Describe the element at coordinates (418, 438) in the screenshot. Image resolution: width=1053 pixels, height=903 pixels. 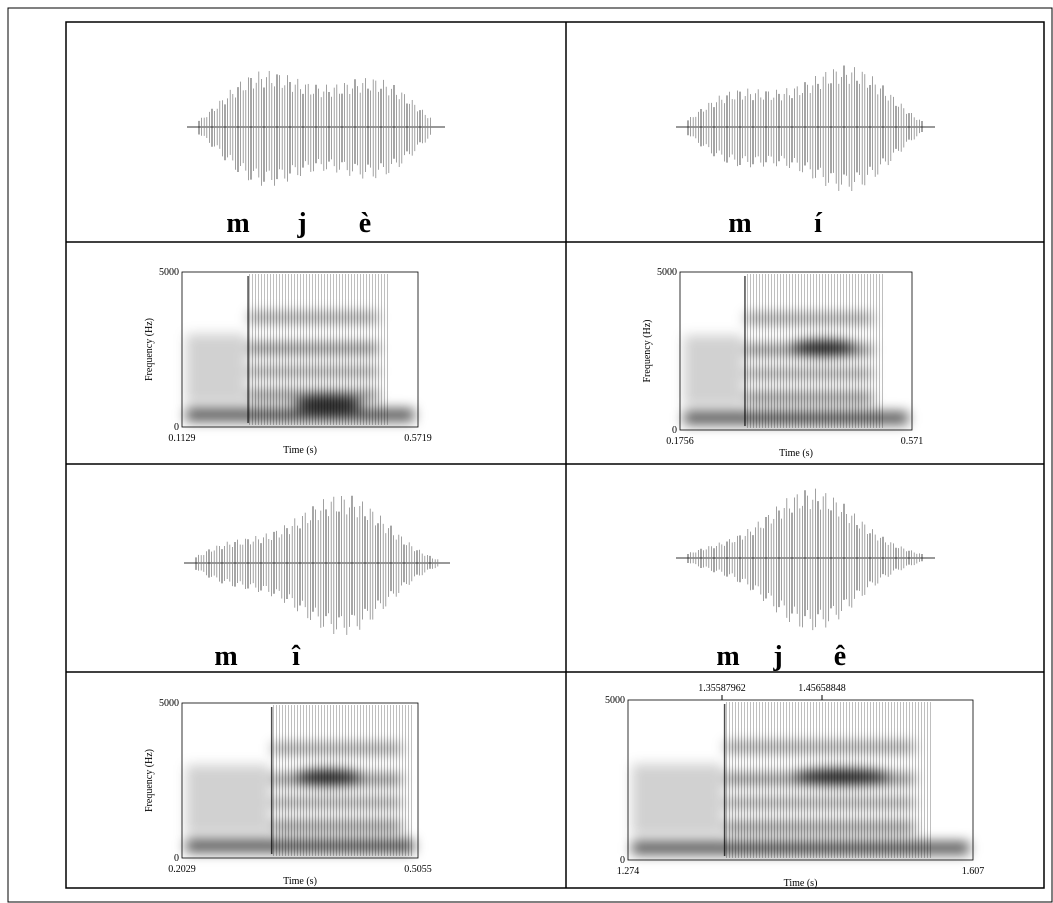
I see `x-max-label: 0.5719` at that location.